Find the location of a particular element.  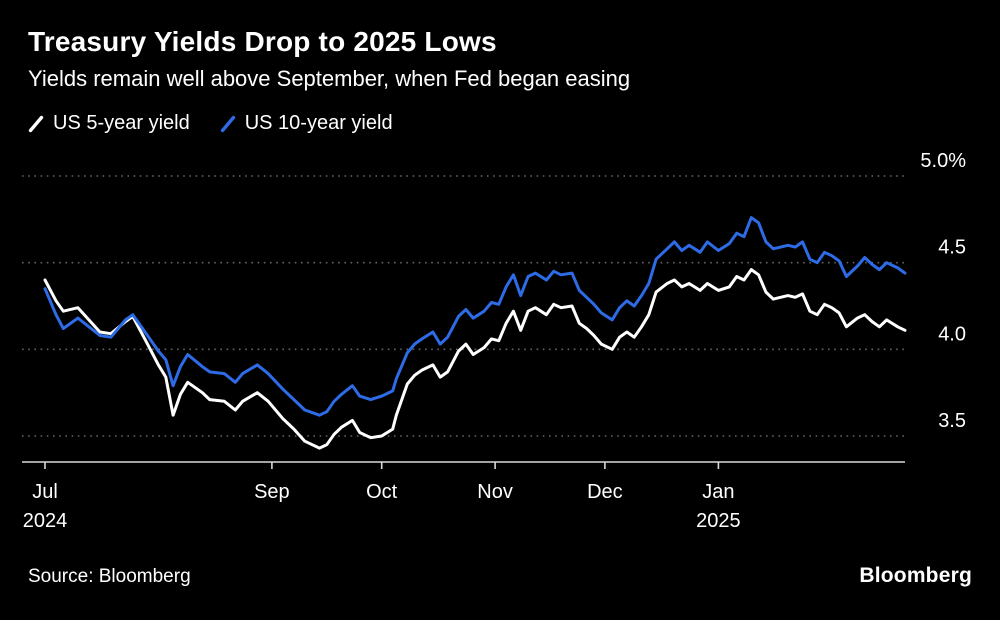

line-swatch-5yr-icon is located at coordinates (36, 124).